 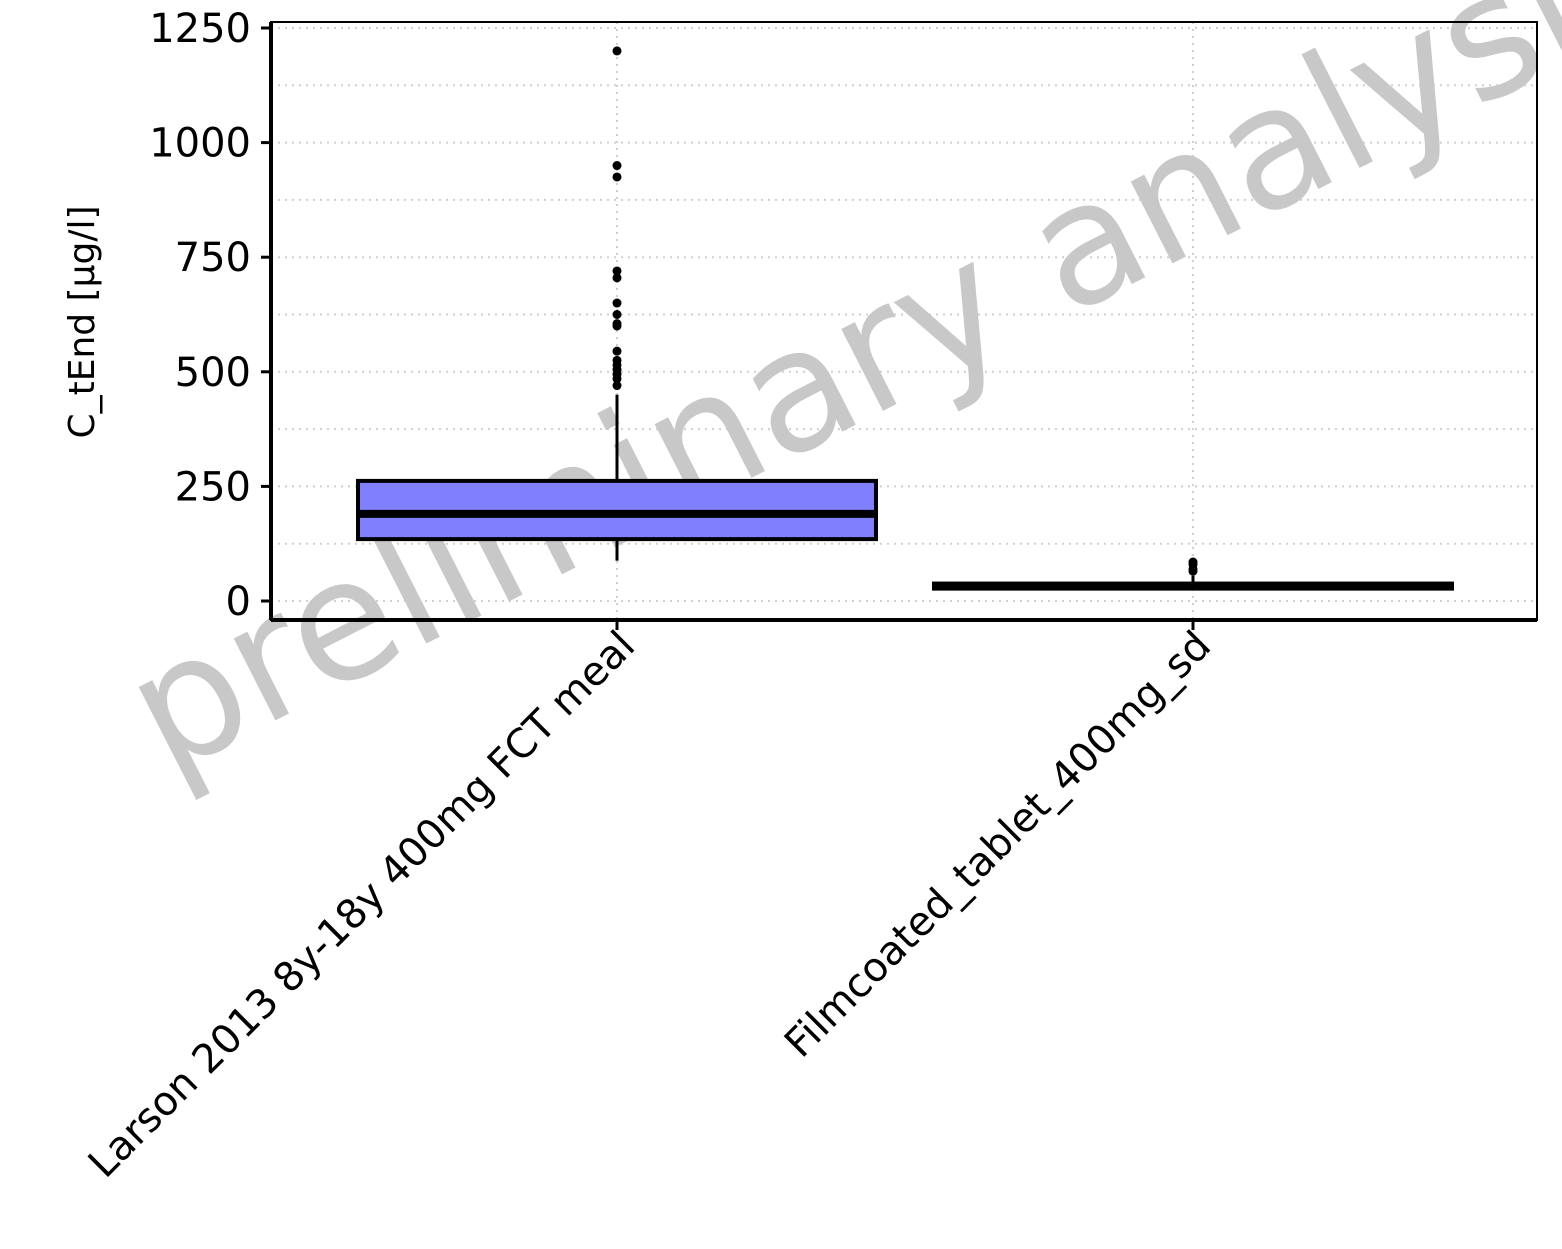 I want to click on y-tick-label: 0, so click(x=238, y=602).